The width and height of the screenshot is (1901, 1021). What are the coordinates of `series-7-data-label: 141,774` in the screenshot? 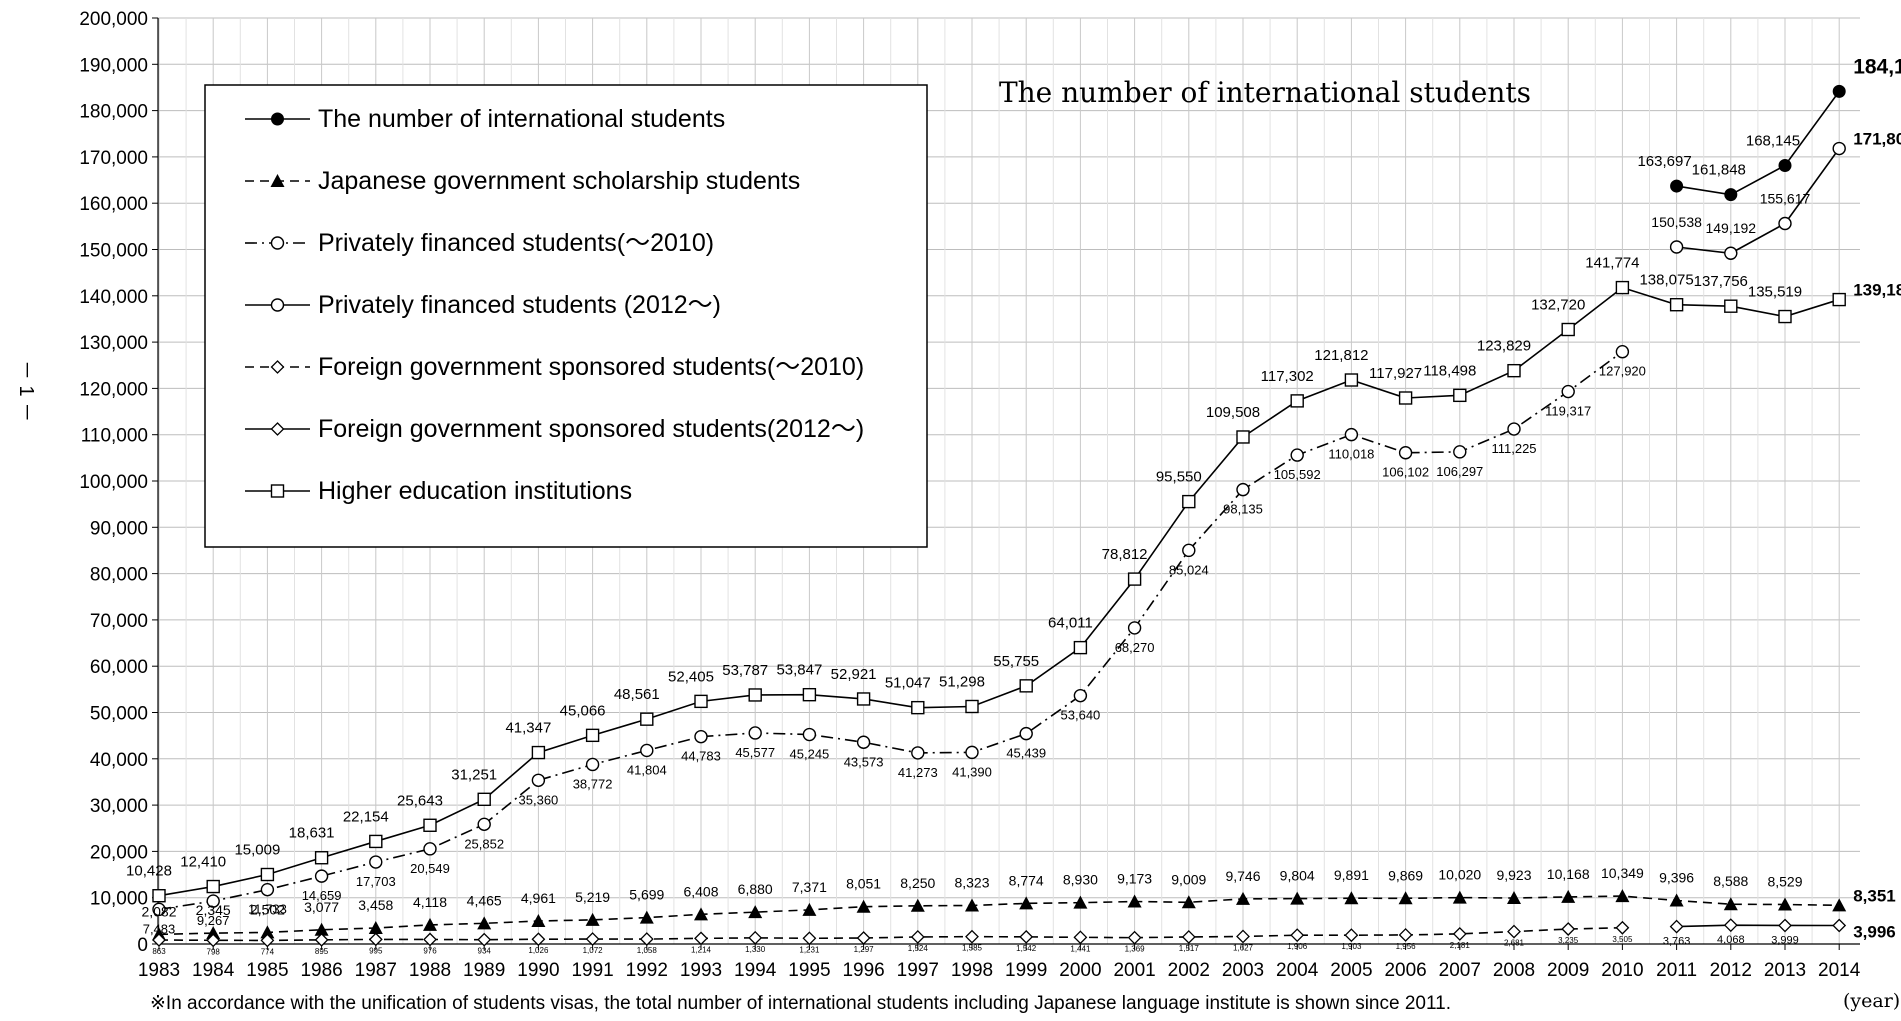 It's located at (1612, 263).